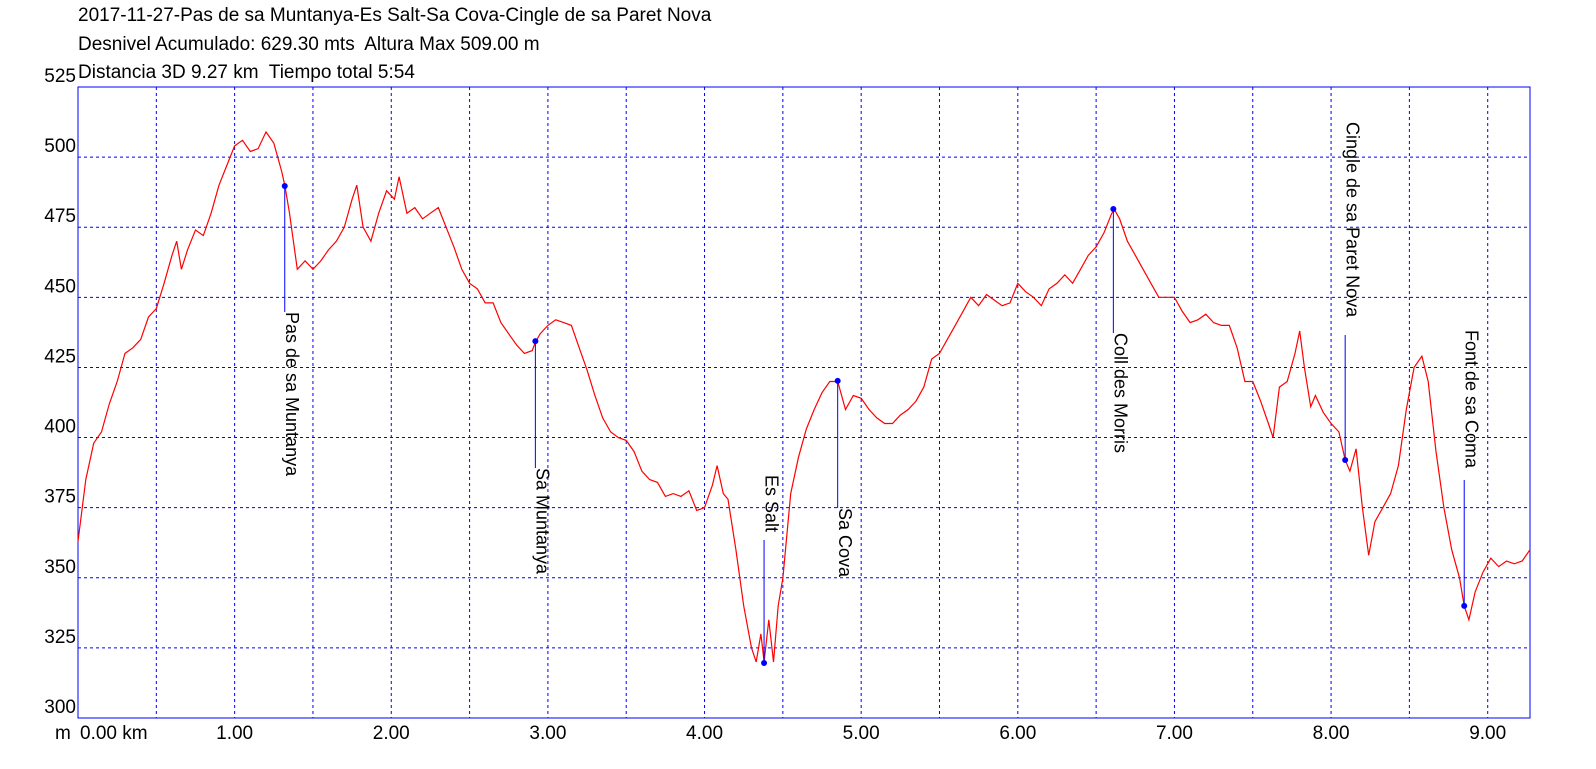 The width and height of the screenshot is (1596, 769). Describe the element at coordinates (1331, 733) in the screenshot. I see `x-tick-label: 8.00` at that location.